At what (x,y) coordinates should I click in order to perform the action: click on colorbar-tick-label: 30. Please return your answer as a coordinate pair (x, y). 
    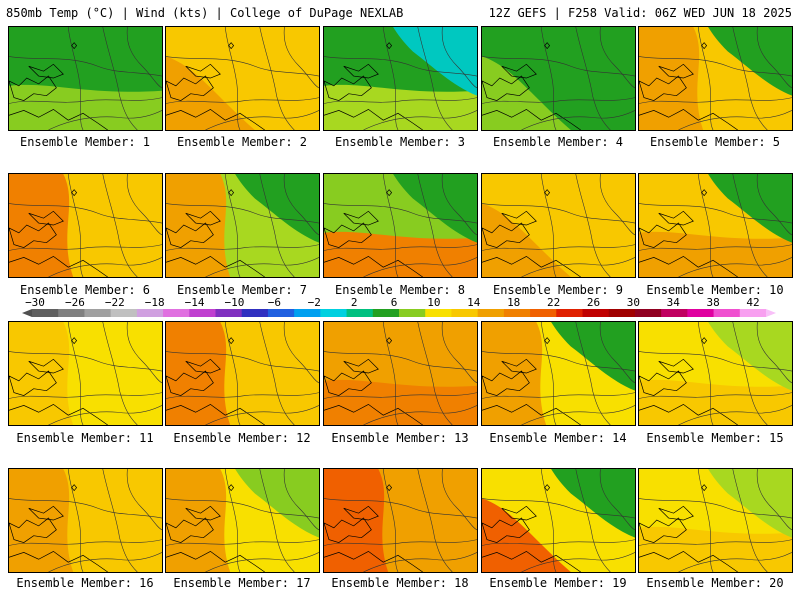
    Looking at the image, I should click on (633, 302).